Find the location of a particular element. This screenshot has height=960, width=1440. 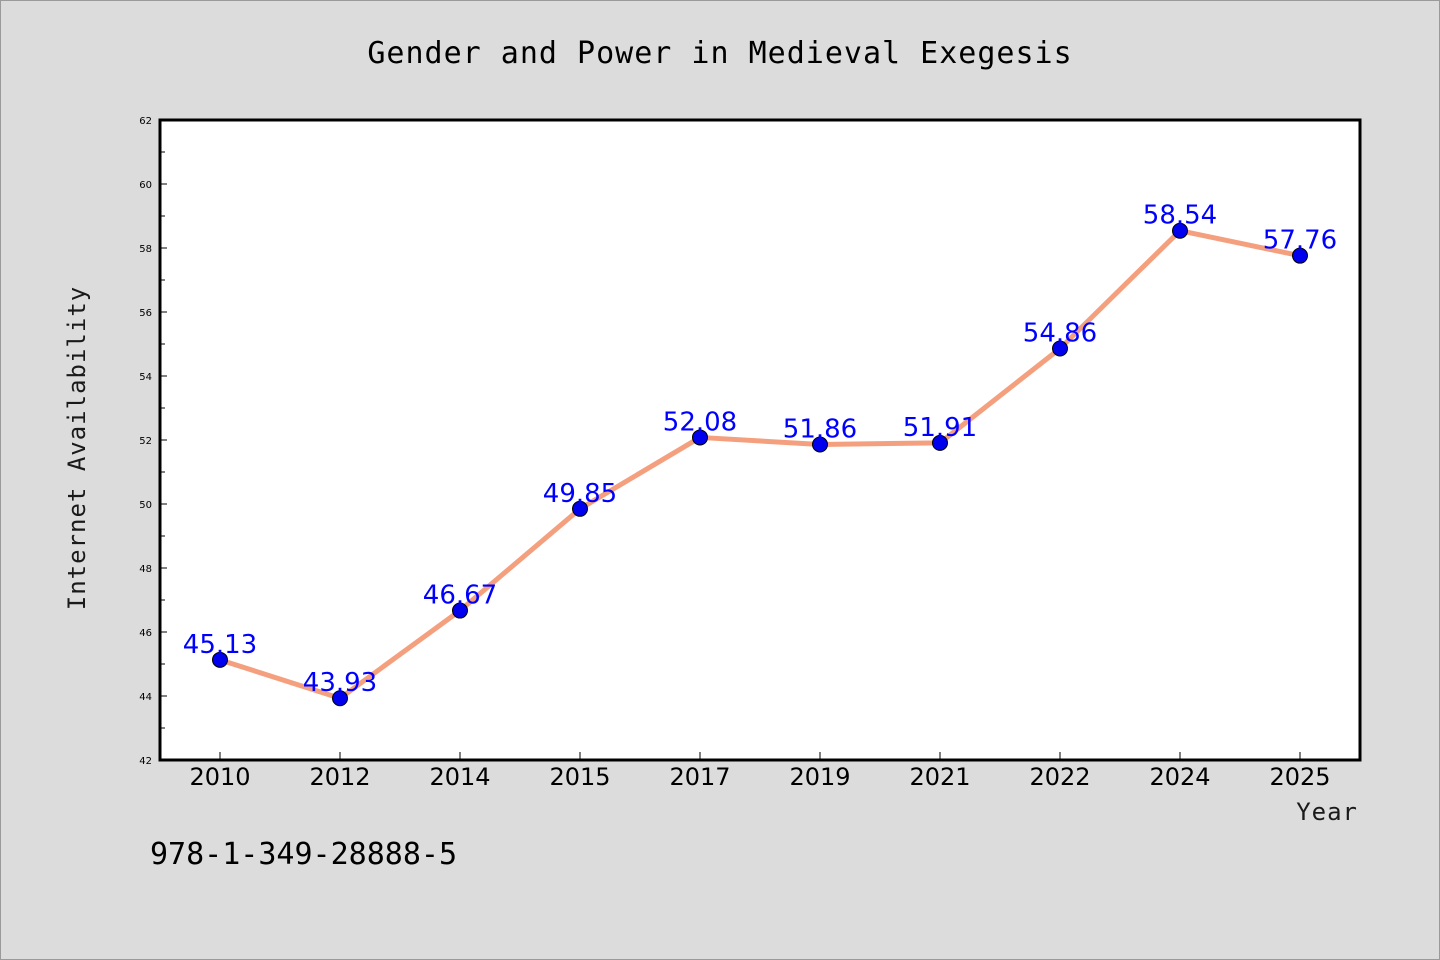

x-tick-label: 2021 is located at coordinates (939, 777).